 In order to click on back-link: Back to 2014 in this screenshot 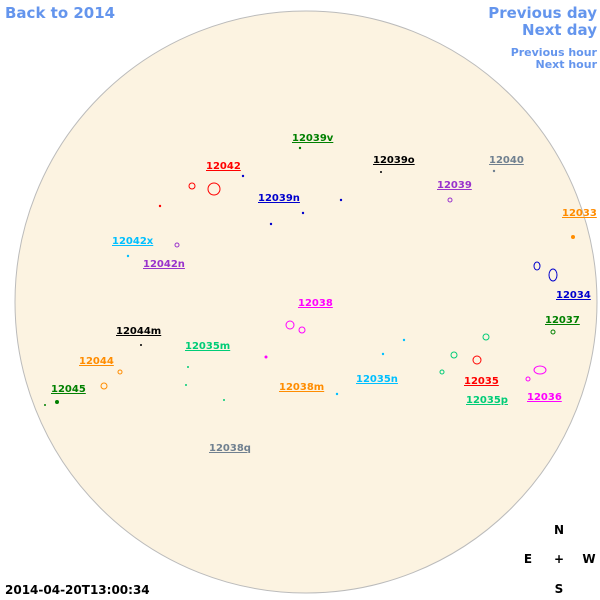, I will do `click(60, 13)`.